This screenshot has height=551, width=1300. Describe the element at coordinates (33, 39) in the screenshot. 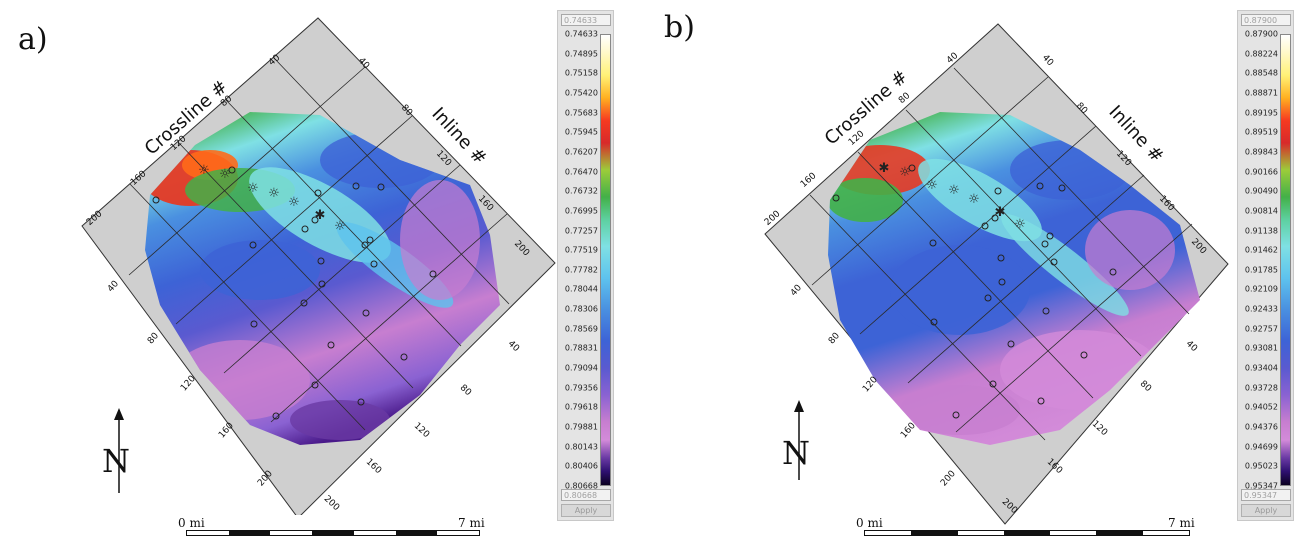

I see `panel-letter-a: a)` at that location.